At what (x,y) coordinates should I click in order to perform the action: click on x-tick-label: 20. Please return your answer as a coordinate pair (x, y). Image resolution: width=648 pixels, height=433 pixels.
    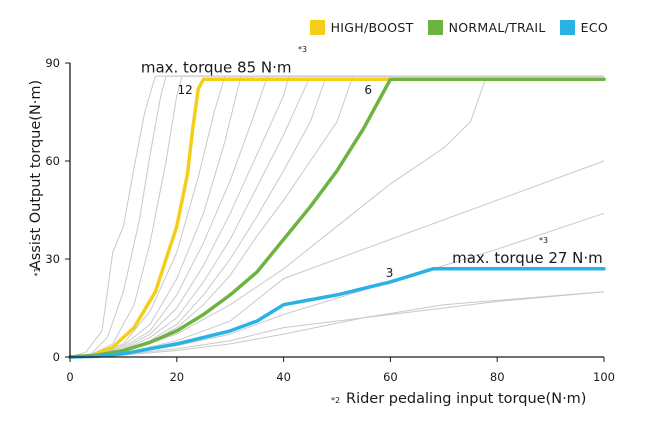
    Looking at the image, I should click on (176, 377).